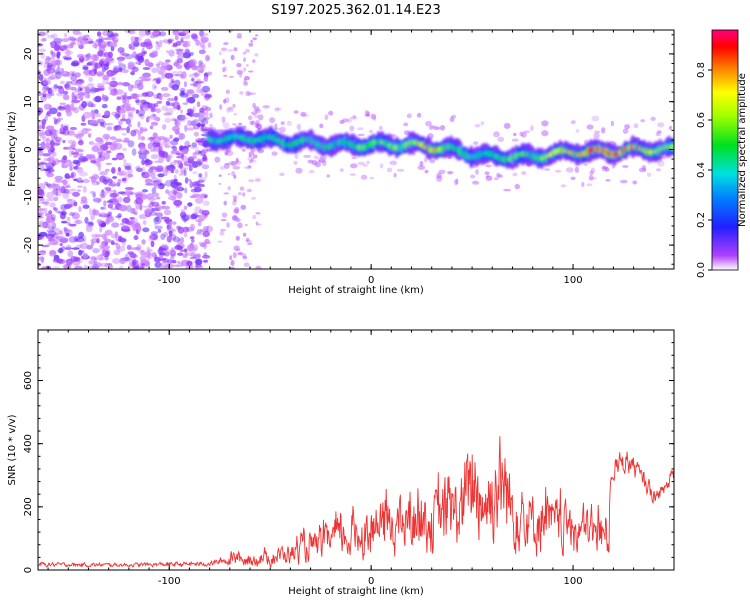 The height and width of the screenshot is (600, 750). Describe the element at coordinates (28, 54) in the screenshot. I see `y-tick-label: 20` at that location.